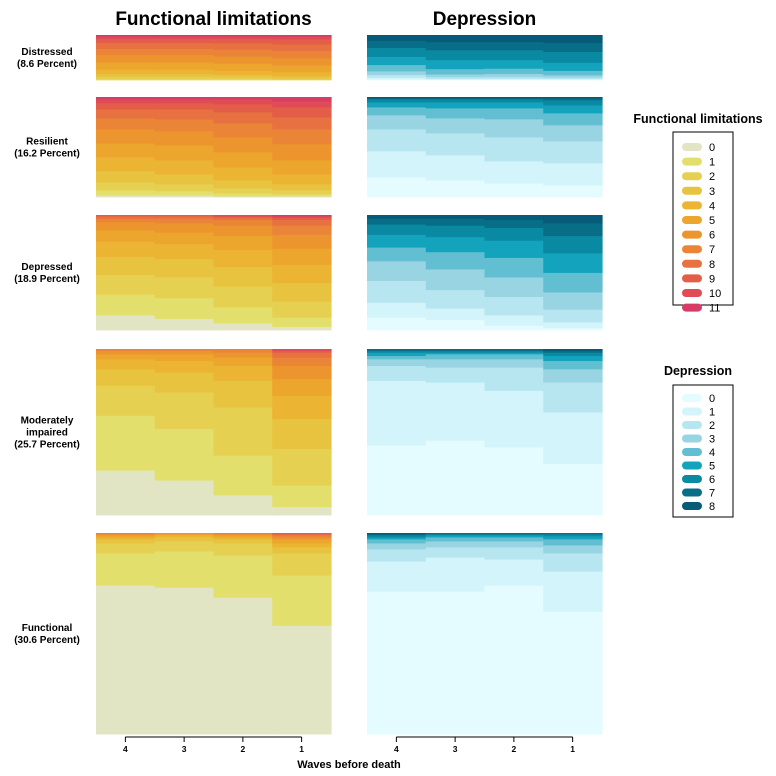  What do you see at coordinates (712, 480) in the screenshot?
I see `legend-label: 6` at bounding box center [712, 480].